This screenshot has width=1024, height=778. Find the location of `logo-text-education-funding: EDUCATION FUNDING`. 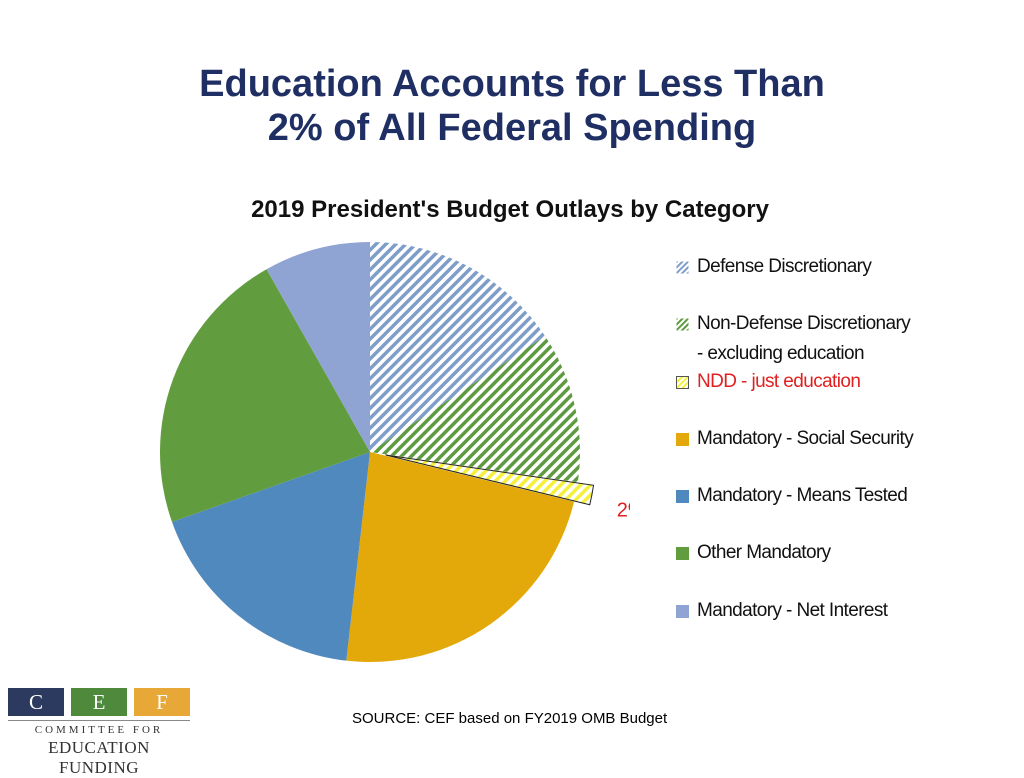

logo-text-education-funding: EDUCATION FUNDING is located at coordinates (99, 757).